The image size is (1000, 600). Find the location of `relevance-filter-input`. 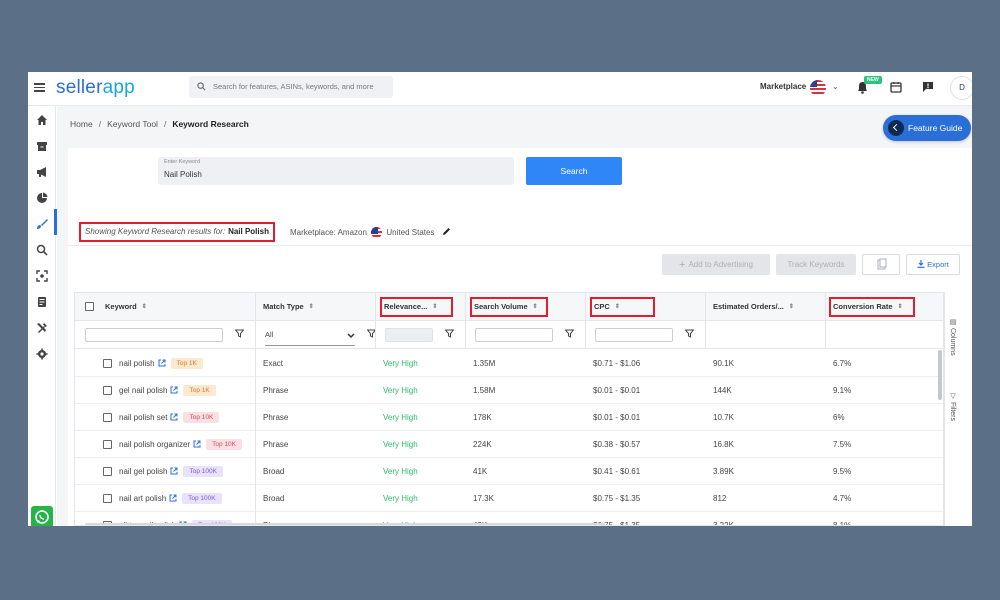

relevance-filter-input is located at coordinates (409, 335).